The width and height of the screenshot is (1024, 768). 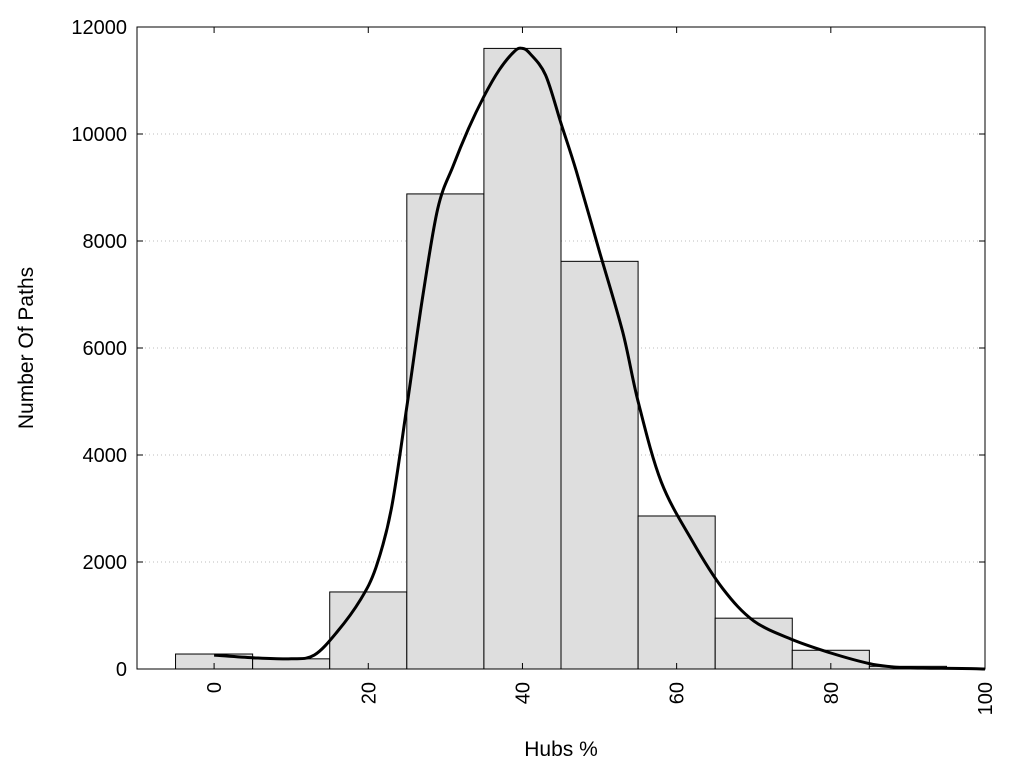 I want to click on x-tick-label: 20, so click(x=369, y=693).